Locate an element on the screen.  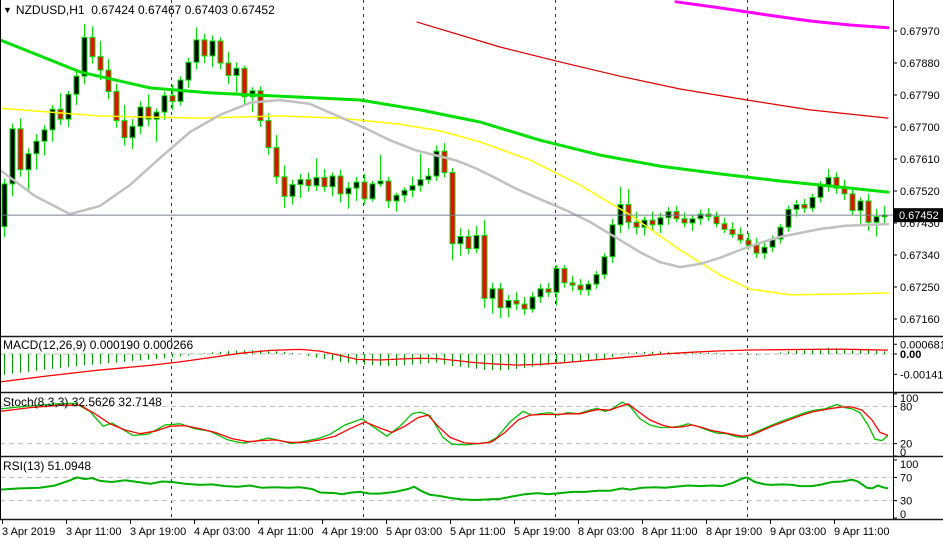
price-axis-label: 0.67790 is located at coordinates (920, 96).